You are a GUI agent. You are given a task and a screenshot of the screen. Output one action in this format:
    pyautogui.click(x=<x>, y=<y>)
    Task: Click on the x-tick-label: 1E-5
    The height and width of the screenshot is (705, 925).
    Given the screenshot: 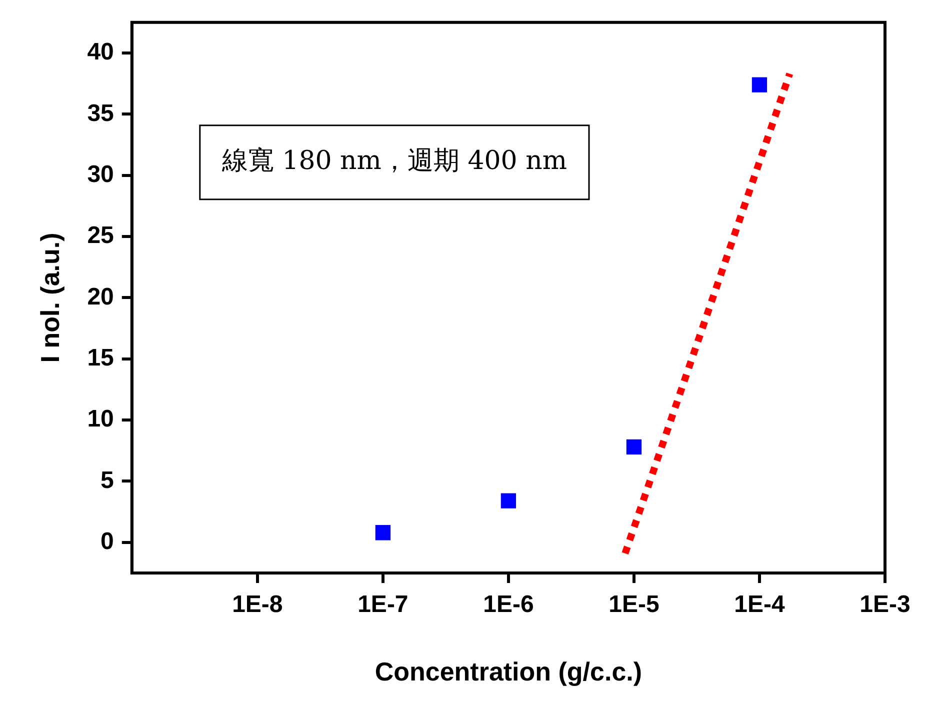 What is the action you would take?
    pyautogui.click(x=634, y=604)
    